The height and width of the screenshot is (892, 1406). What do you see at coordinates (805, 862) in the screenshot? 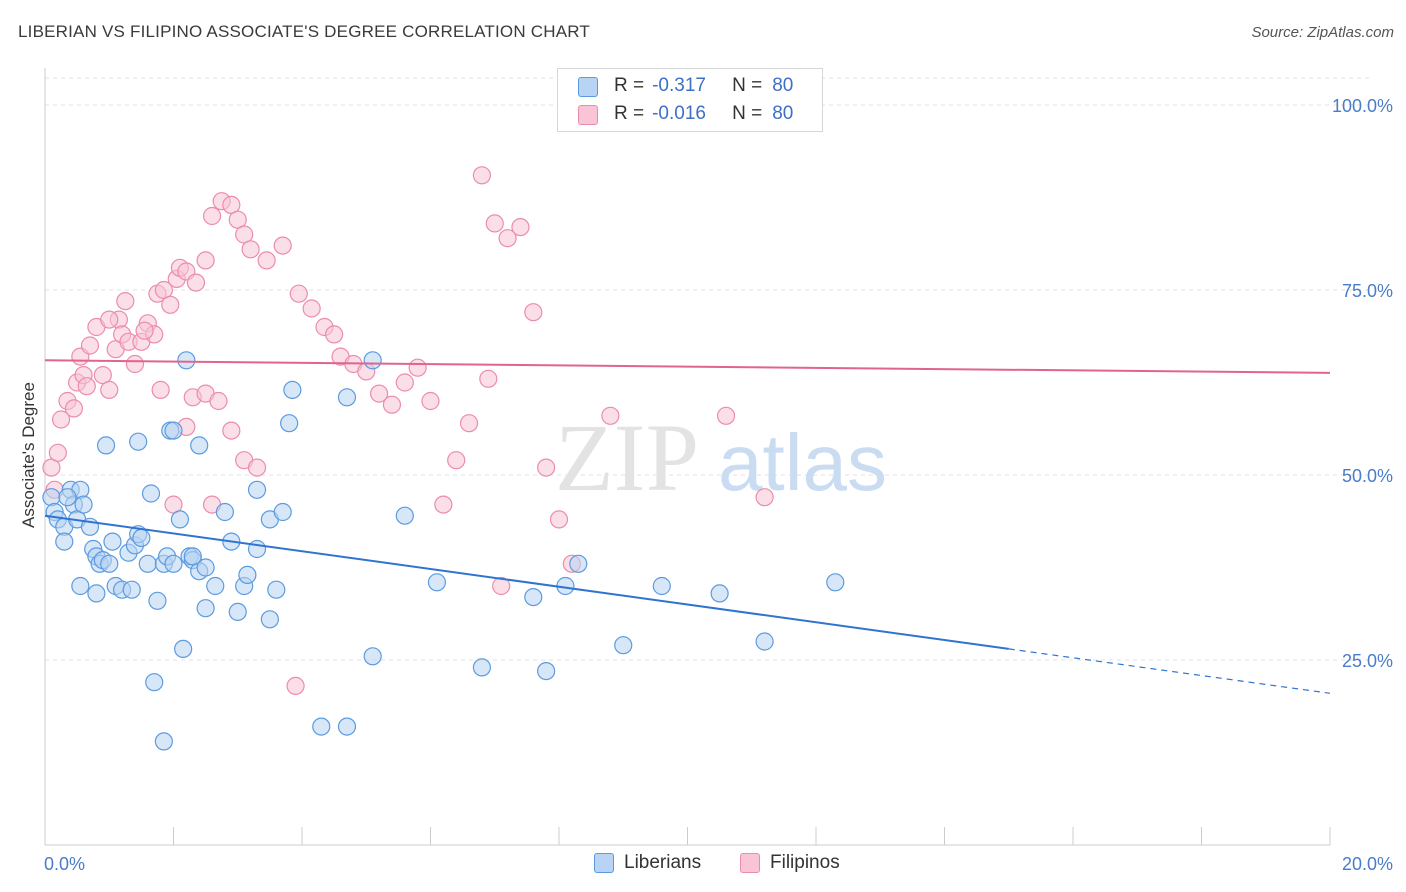
I see `bottom-legend-label: Filipinos` at bounding box center [805, 862].